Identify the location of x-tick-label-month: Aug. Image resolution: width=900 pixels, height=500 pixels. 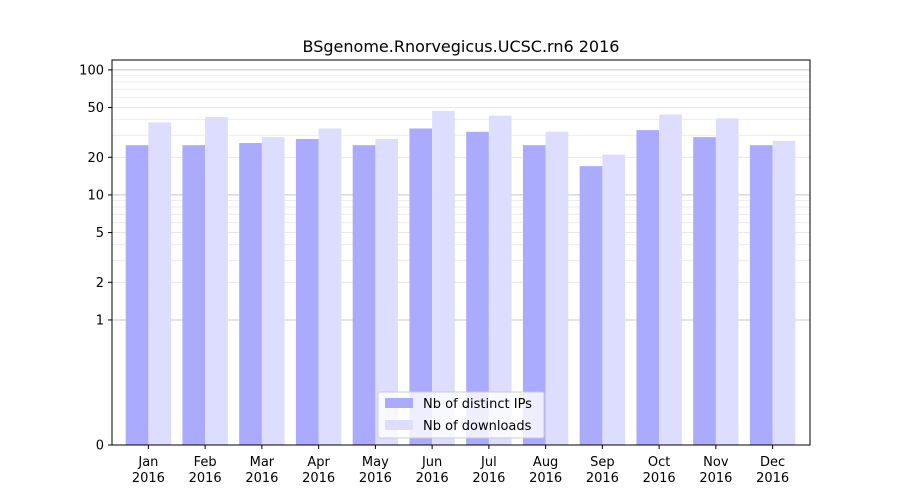
(545, 462).